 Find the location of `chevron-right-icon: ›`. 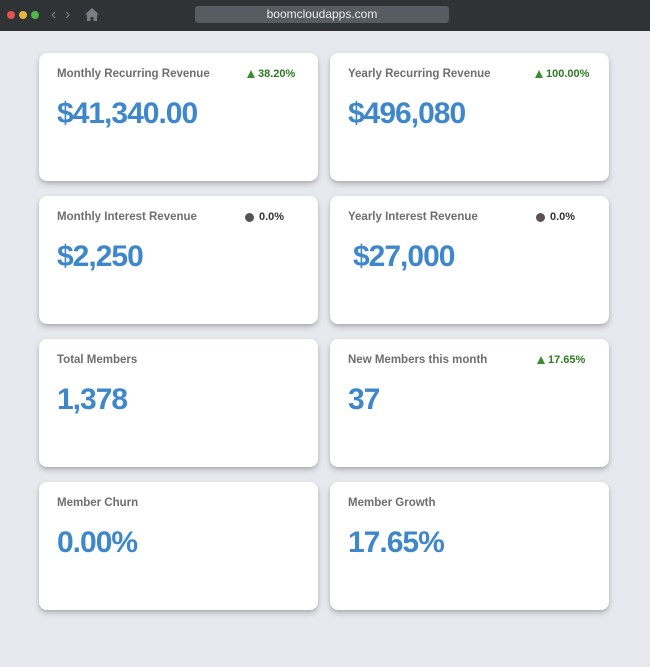

chevron-right-icon: › is located at coordinates (68, 14).